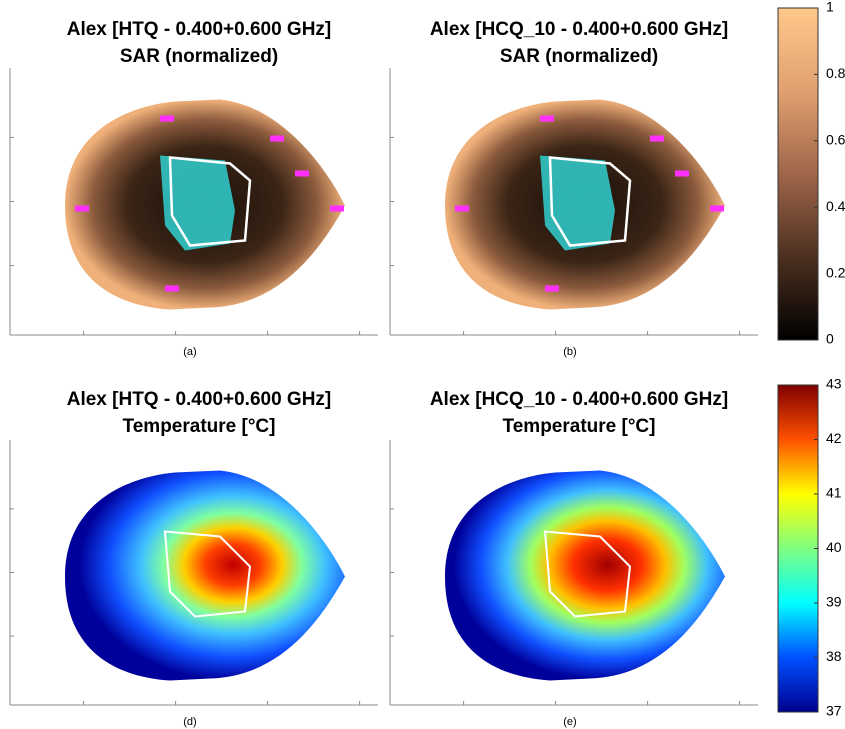 The height and width of the screenshot is (729, 845). Describe the element at coordinates (834, 547) in the screenshot. I see `colorbar-tick-label: 40` at that location.